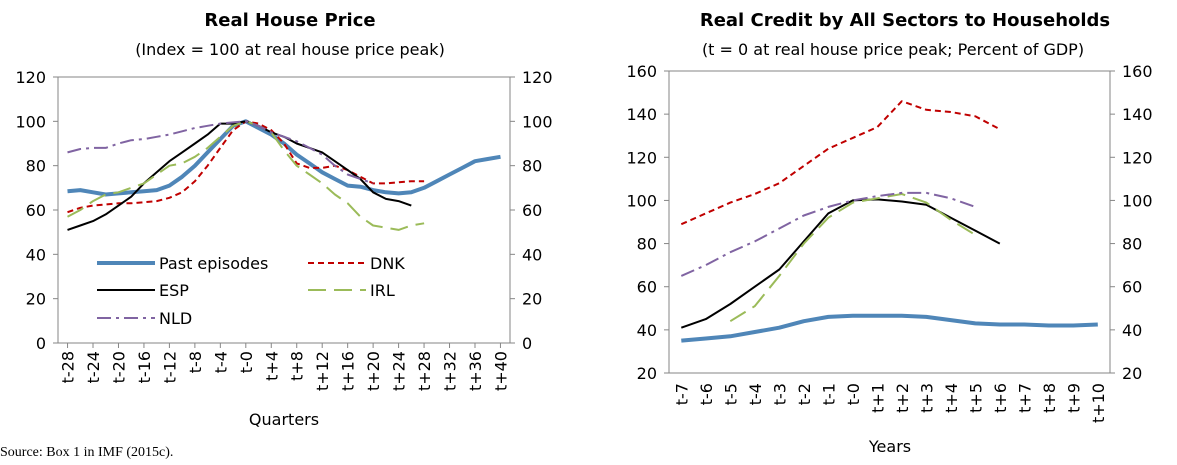 The width and height of the screenshot is (1177, 465). What do you see at coordinates (889, 446) in the screenshot?
I see `x-axis-label: Years` at bounding box center [889, 446].